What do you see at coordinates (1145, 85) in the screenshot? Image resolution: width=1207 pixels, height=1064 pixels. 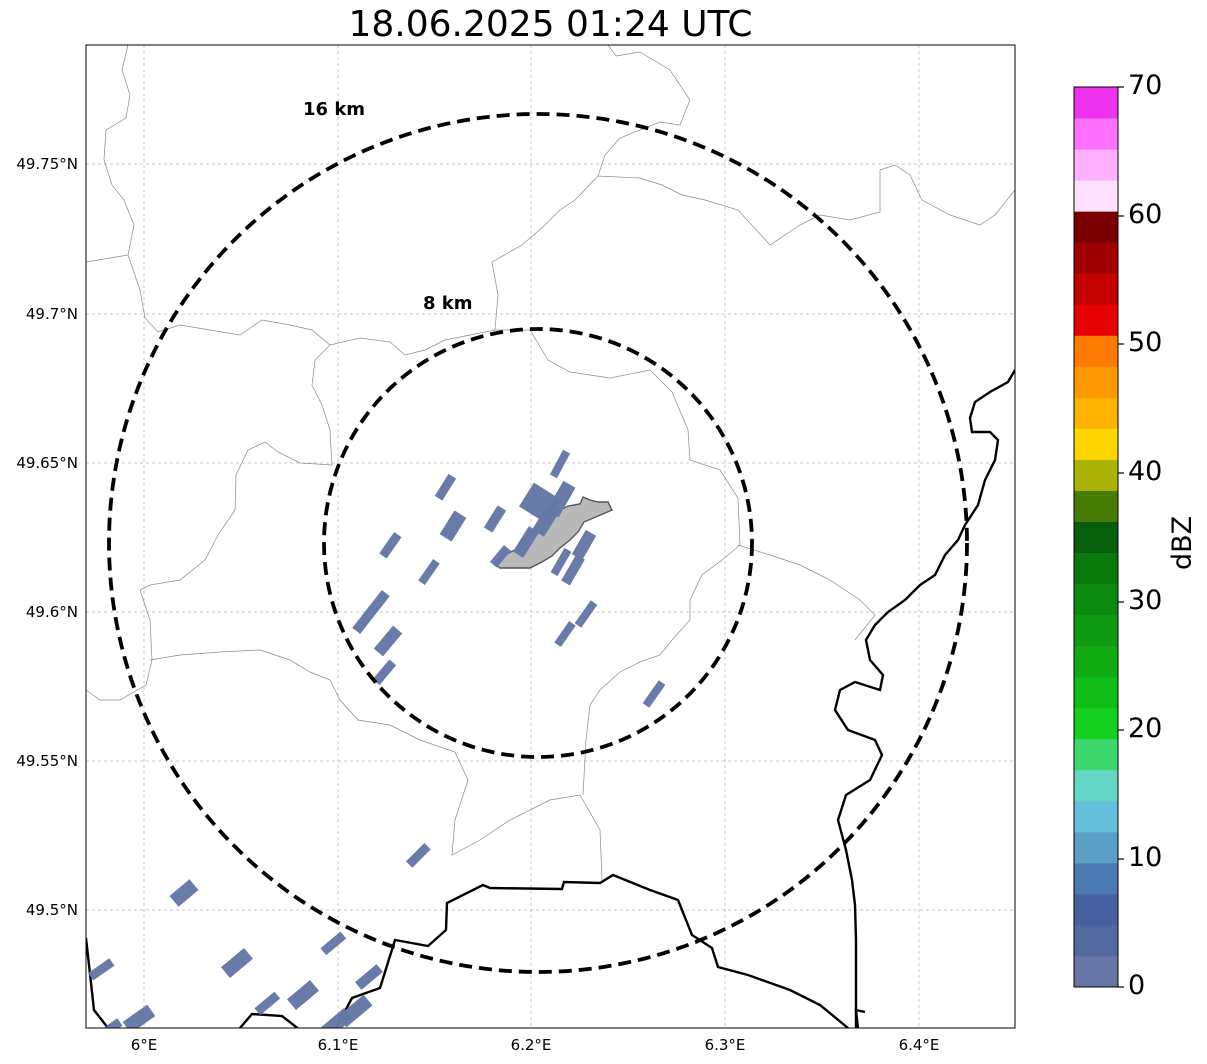 I see `colorbar-tick-label: 70` at bounding box center [1145, 85].